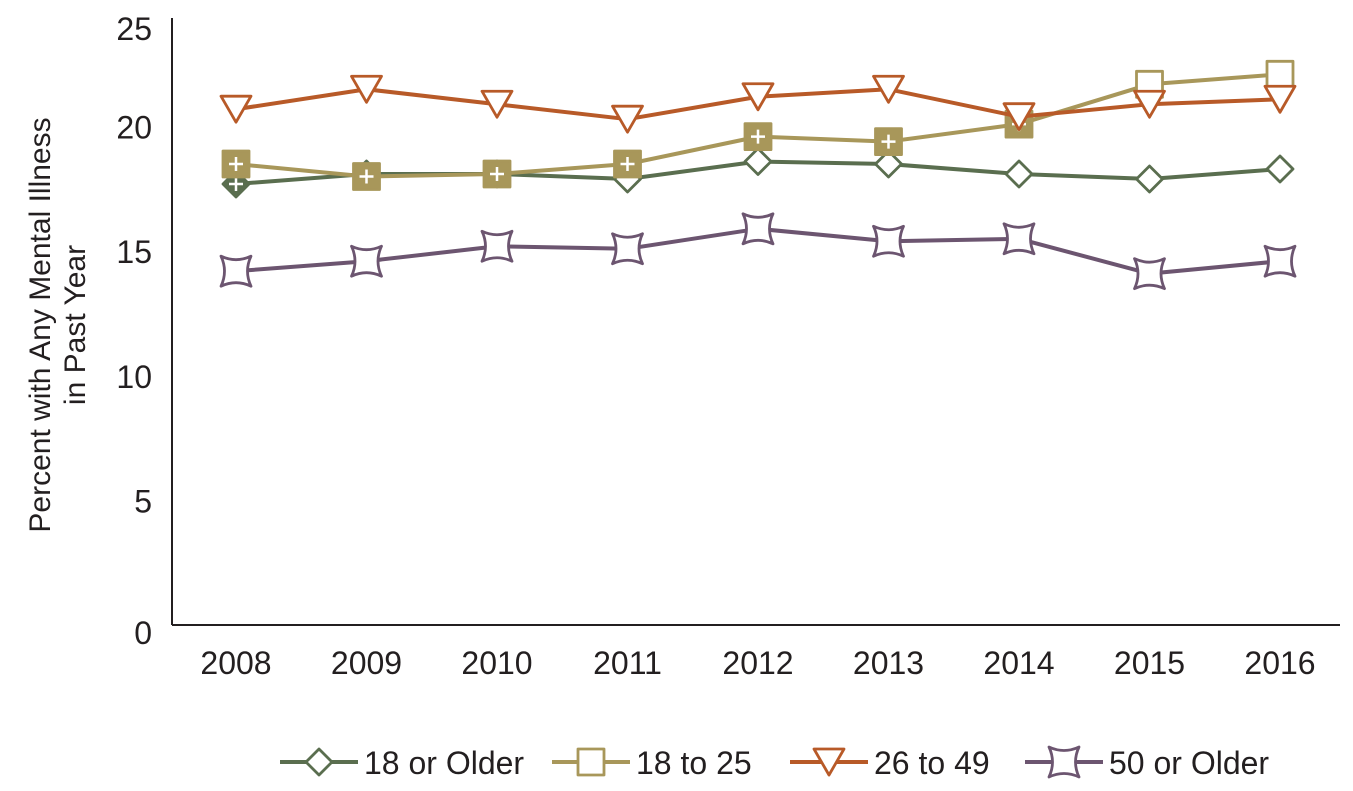 This screenshot has width=1353, height=791. What do you see at coordinates (1189, 763) in the screenshot?
I see `legend-label: 50 or Older` at bounding box center [1189, 763].